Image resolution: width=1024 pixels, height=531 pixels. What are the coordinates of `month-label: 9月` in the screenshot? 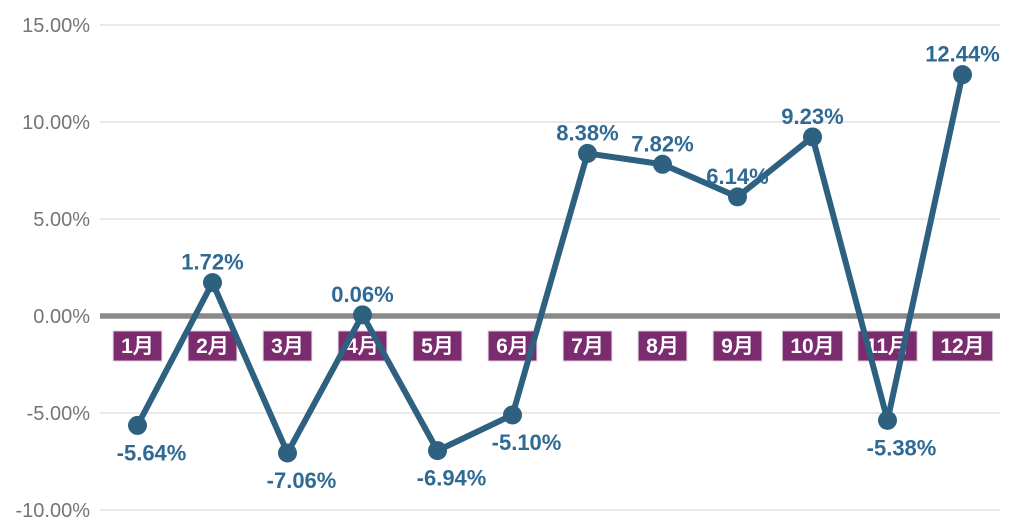 It's located at (737, 346).